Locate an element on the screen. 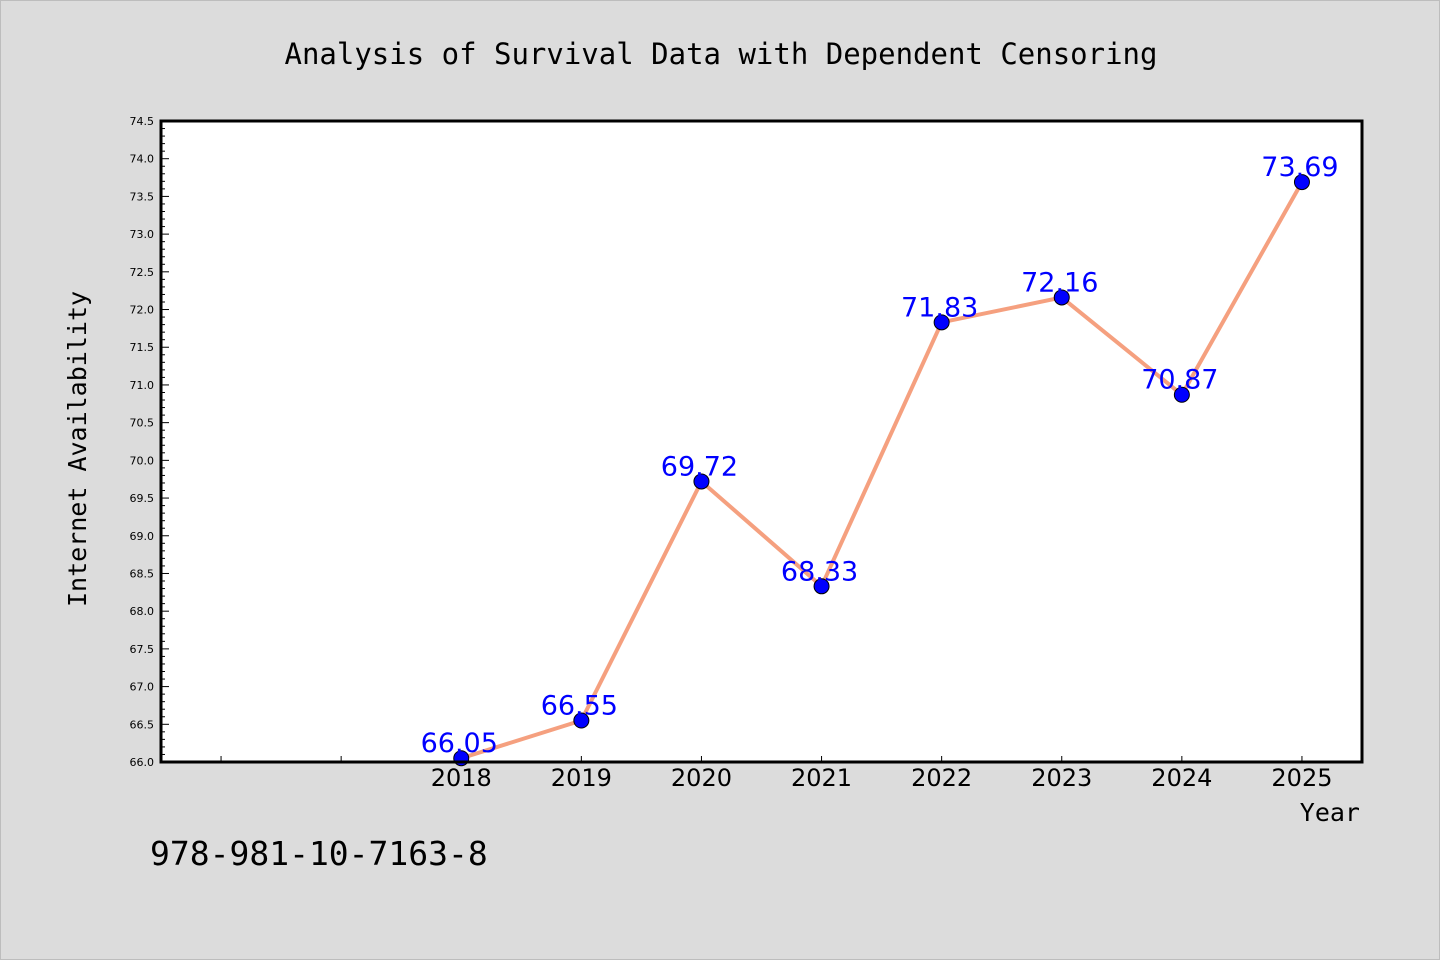  data-value-label: 66.55 is located at coordinates (579, 706).